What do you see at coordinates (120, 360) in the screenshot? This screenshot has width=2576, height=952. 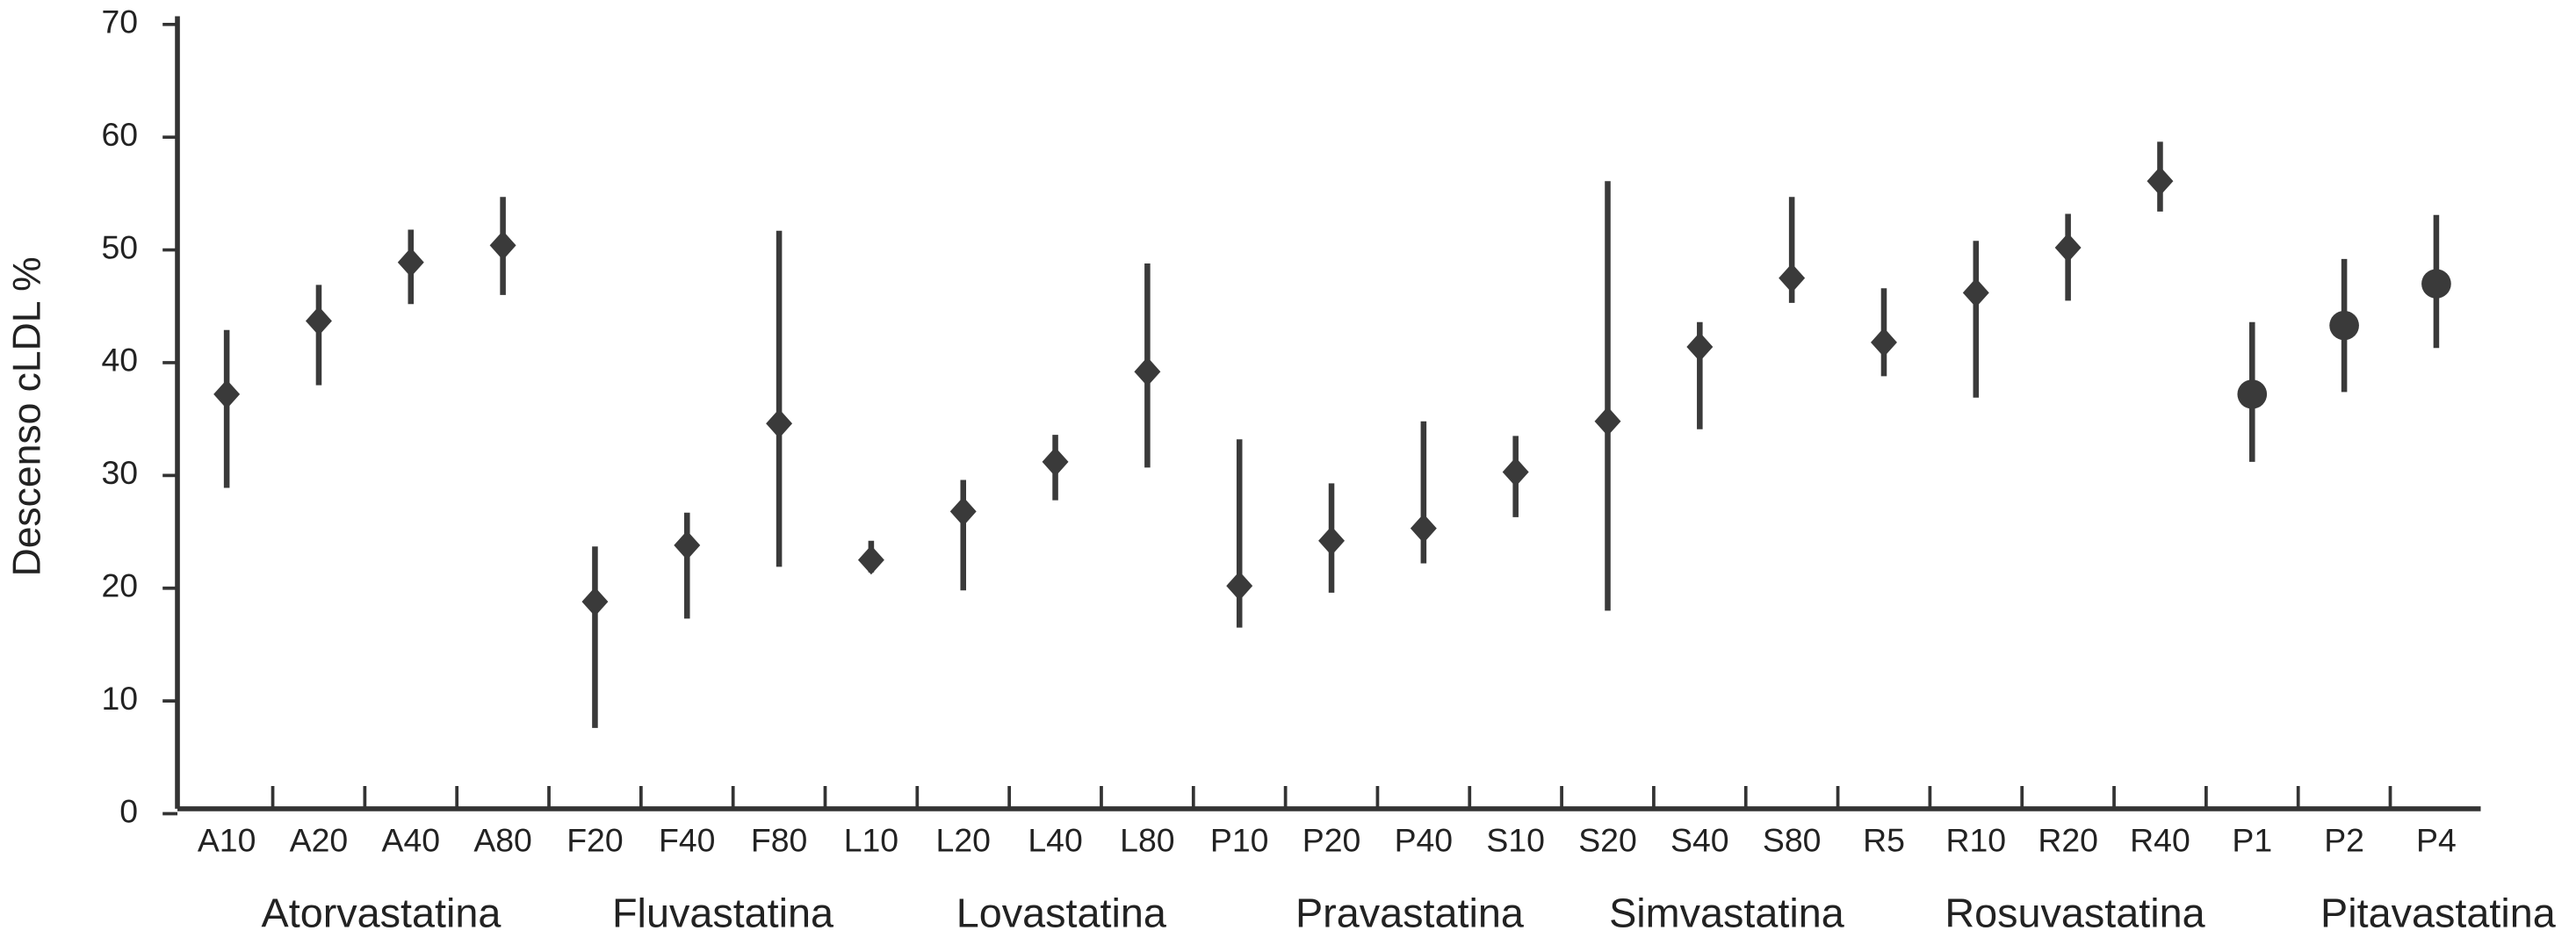 I see `y-tick-label: 40` at bounding box center [120, 360].